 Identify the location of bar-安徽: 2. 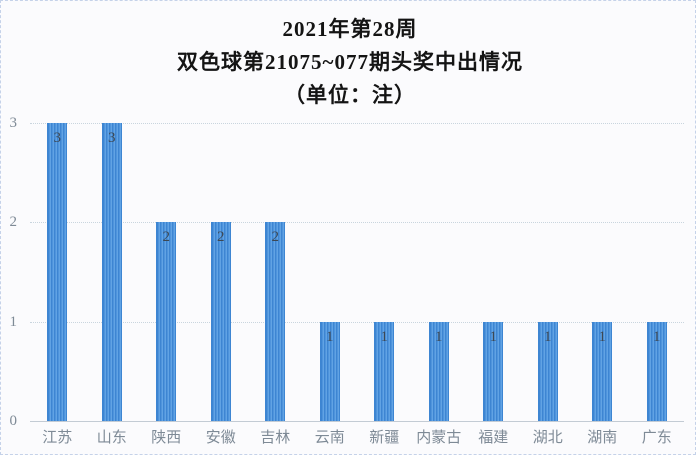
(220, 321).